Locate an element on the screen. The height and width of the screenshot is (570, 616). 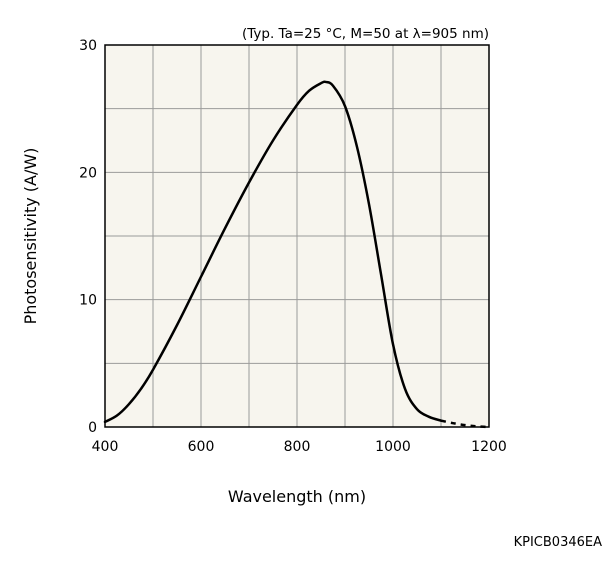
x-tick-label: 800 is located at coordinates (297, 447).